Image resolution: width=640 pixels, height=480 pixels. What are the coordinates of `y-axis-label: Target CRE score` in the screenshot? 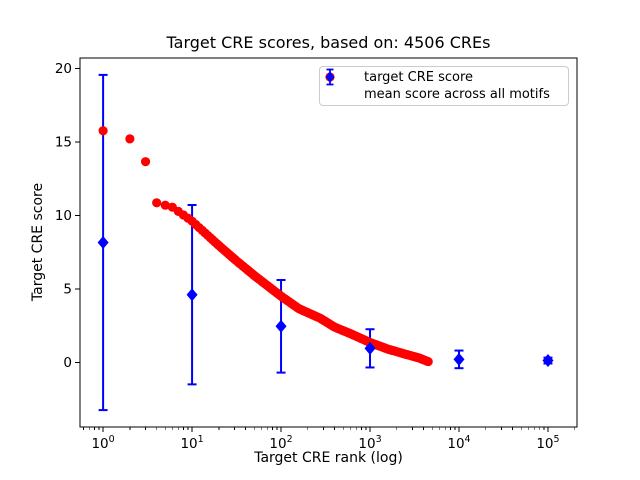 It's located at (38, 242).